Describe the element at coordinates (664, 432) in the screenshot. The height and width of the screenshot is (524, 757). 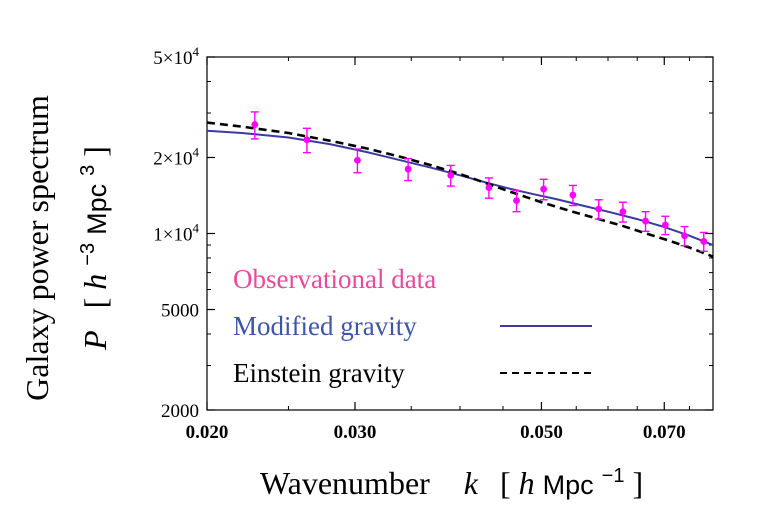
I see `x-tick-label: 0.070` at that location.